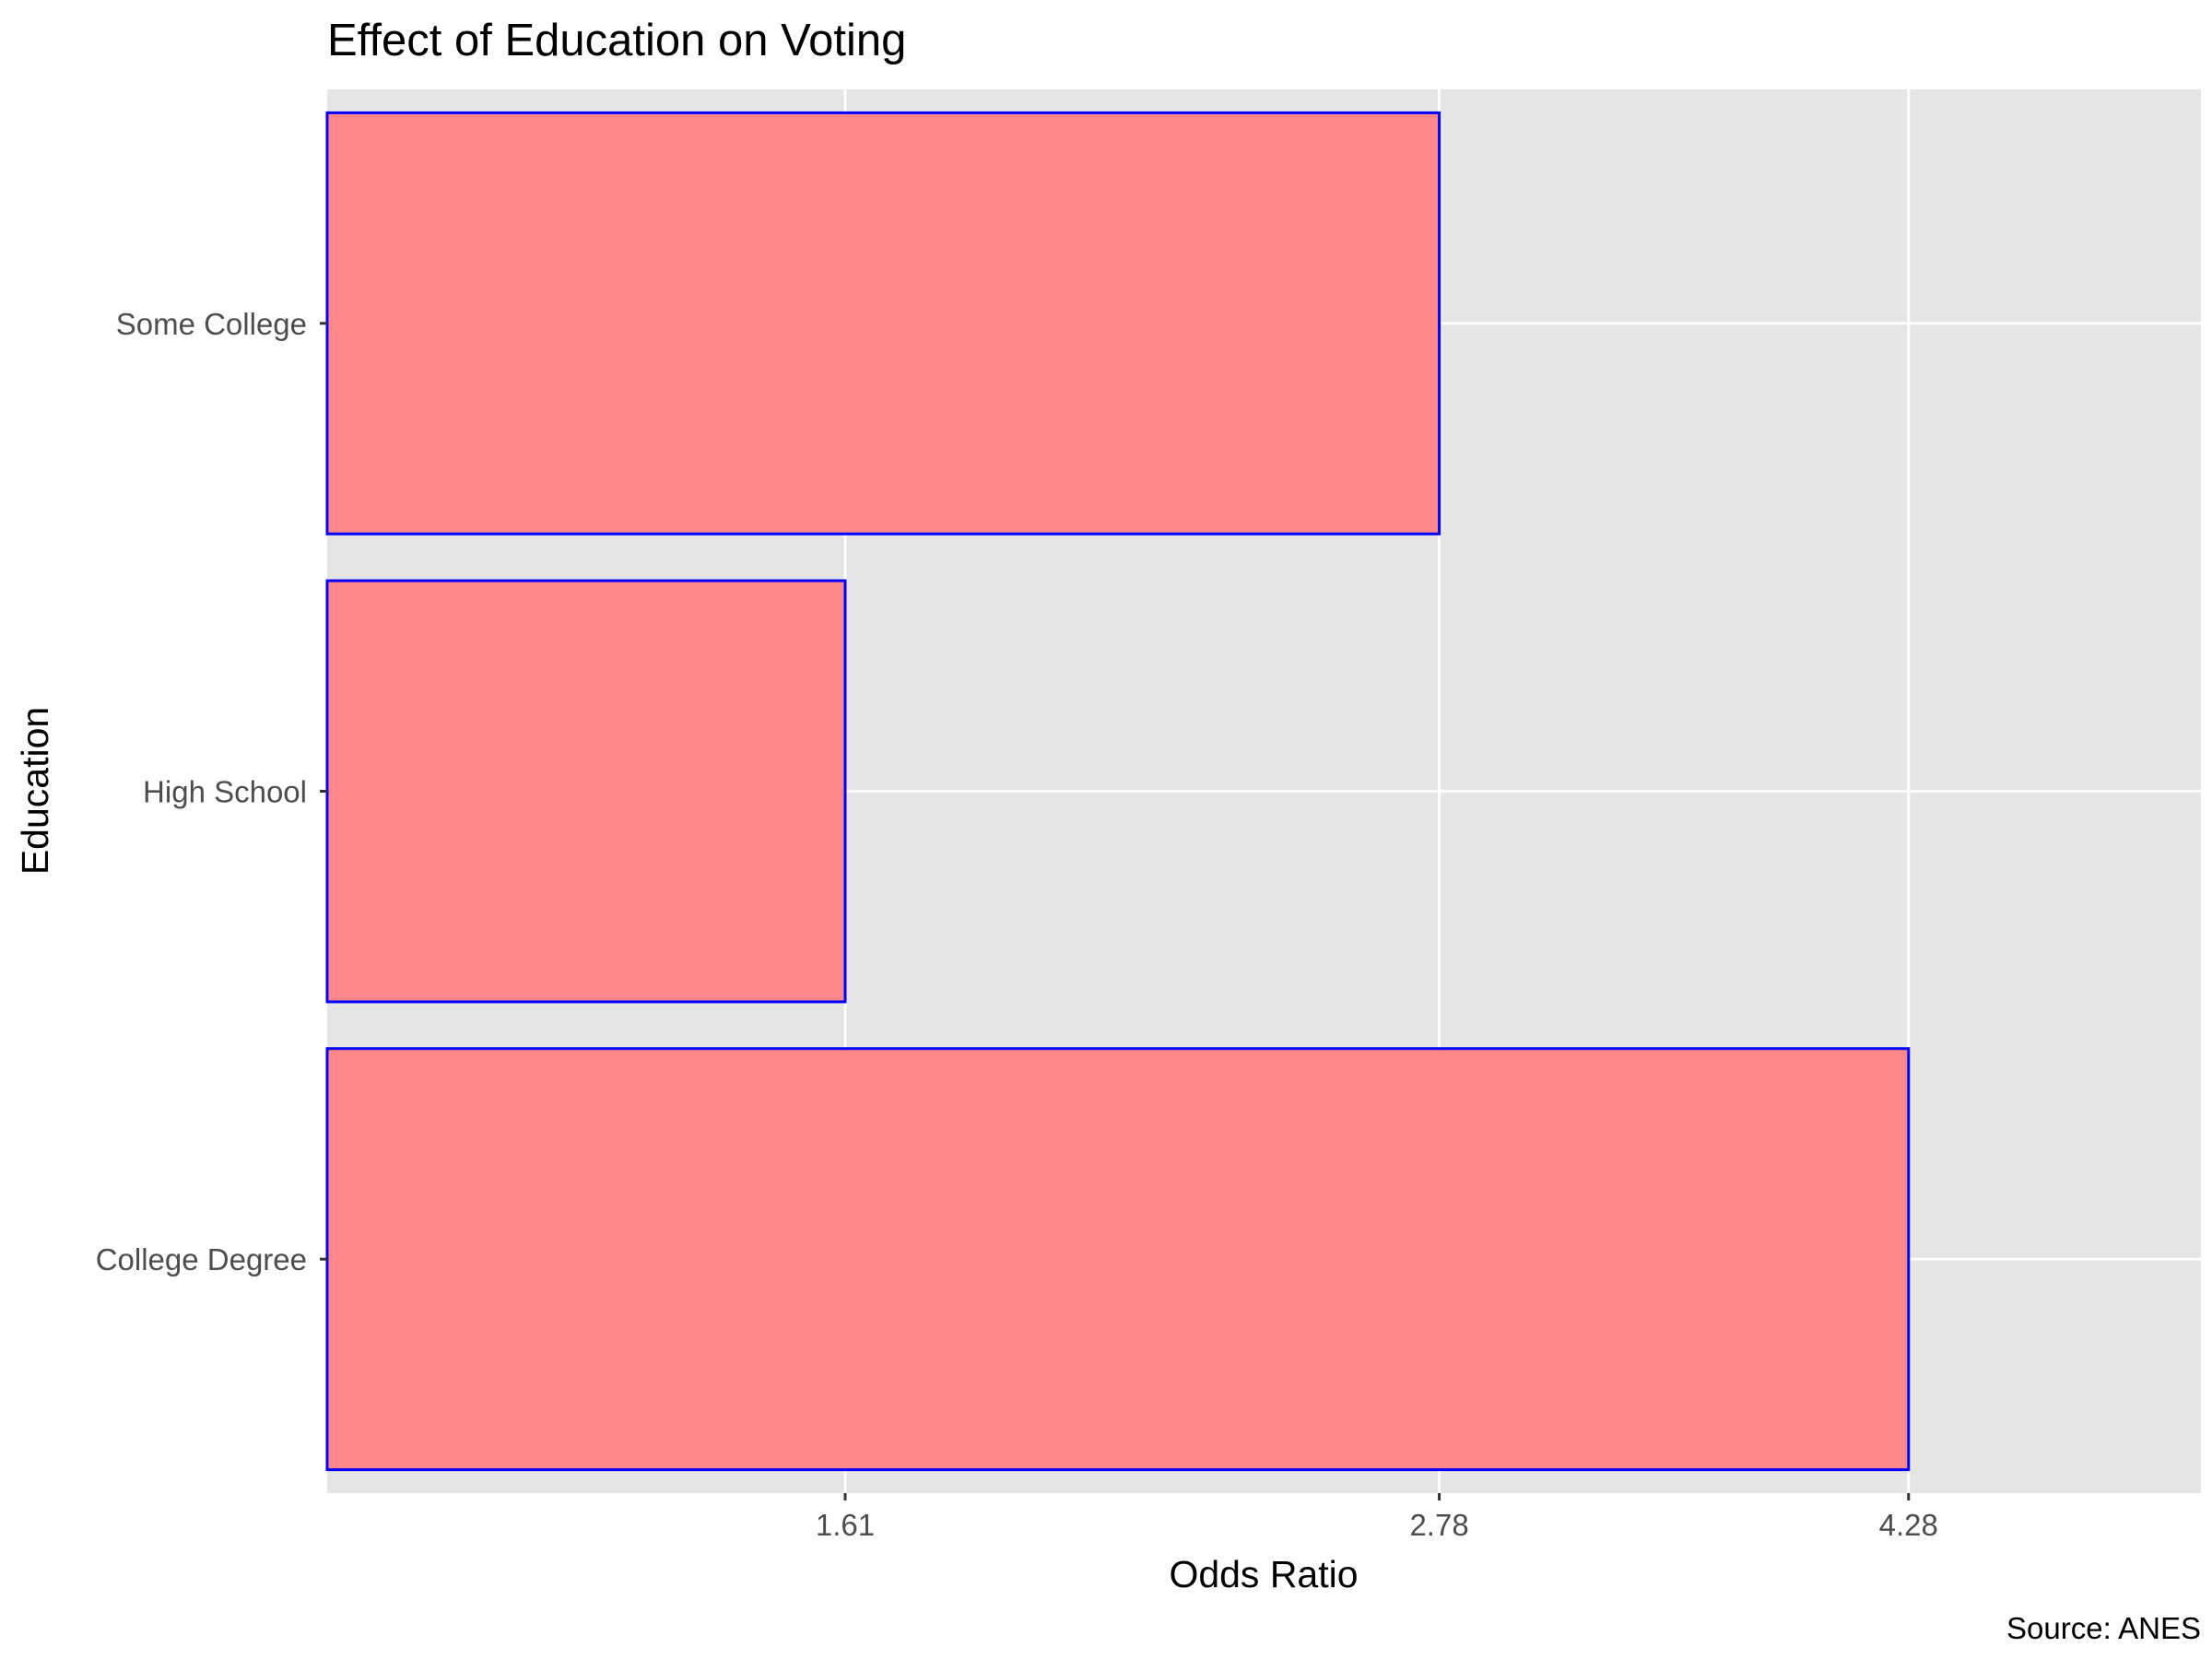  I want to click on x-axis: 1.61 2.78 4.28, so click(1377, 1517).